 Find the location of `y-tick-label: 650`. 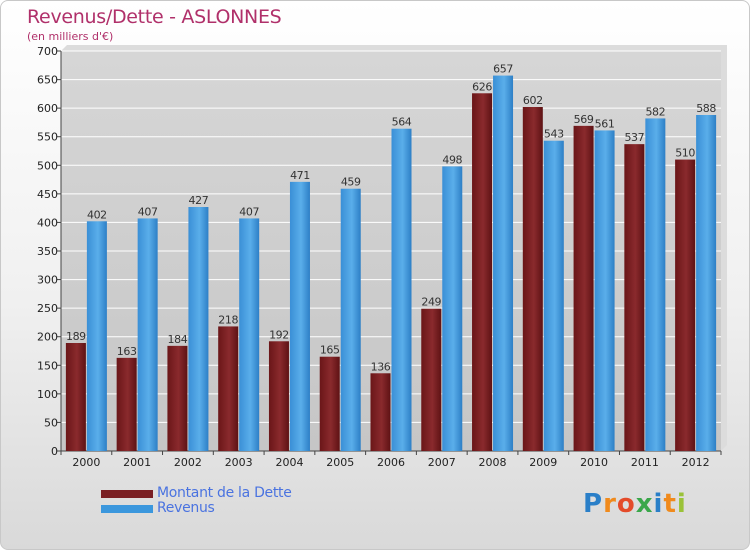

y-tick-label: 650 is located at coordinates (47, 80).